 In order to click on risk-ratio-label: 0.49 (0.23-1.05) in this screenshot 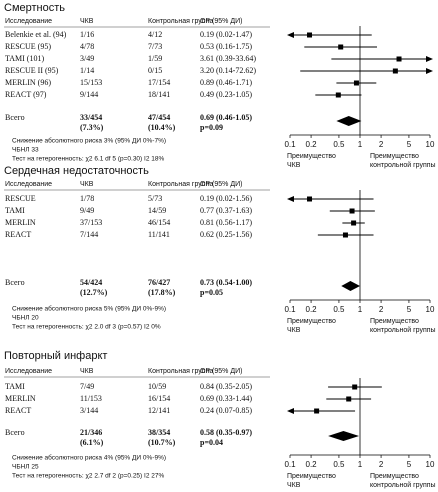, I will do `click(226, 94)`.